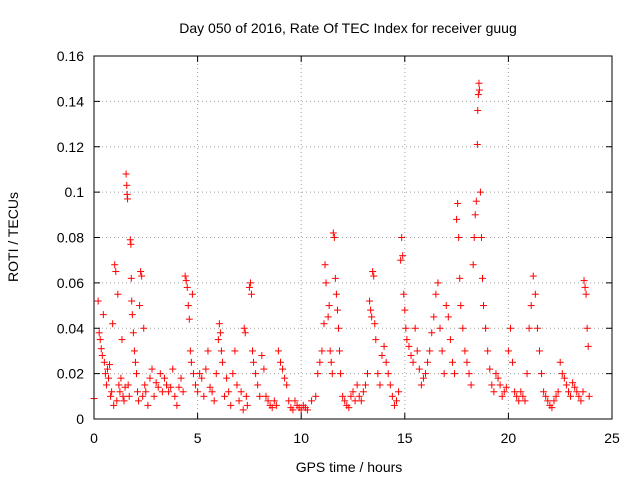 The width and height of the screenshot is (640, 480). What do you see at coordinates (70, 374) in the screenshot?
I see `y-tick-label: 0.02` at bounding box center [70, 374].